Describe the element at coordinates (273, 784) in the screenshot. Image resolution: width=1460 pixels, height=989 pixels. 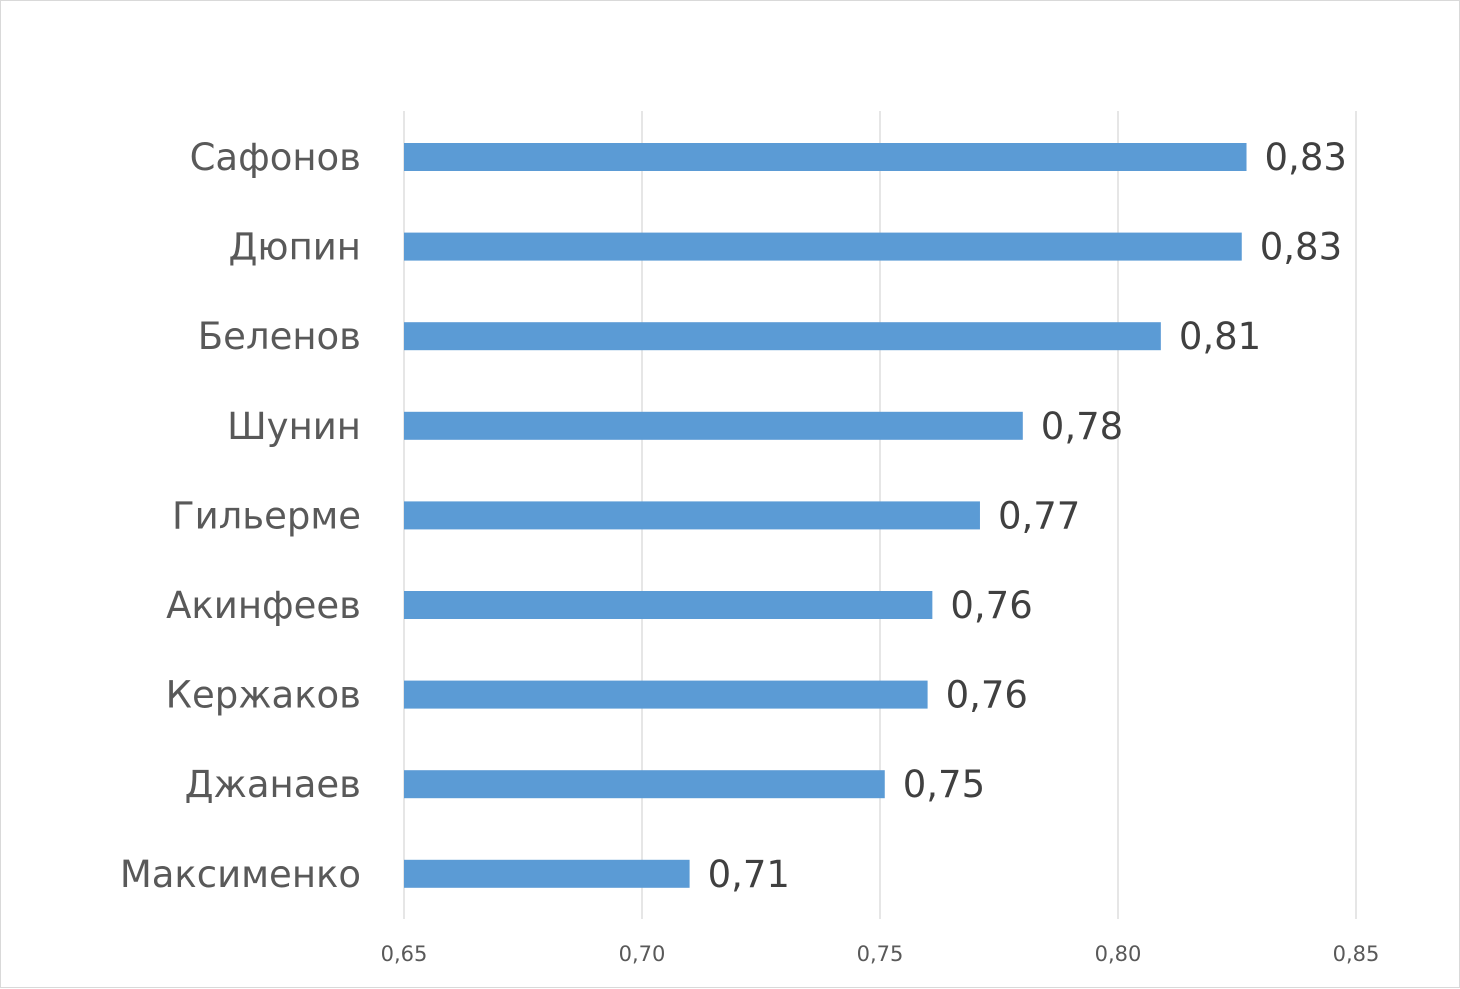
I see `category-label: Джанаев` at that location.